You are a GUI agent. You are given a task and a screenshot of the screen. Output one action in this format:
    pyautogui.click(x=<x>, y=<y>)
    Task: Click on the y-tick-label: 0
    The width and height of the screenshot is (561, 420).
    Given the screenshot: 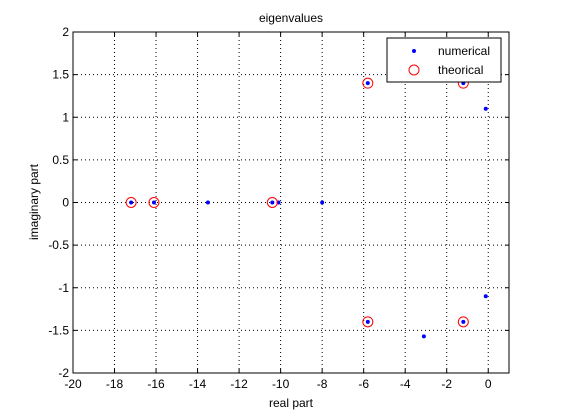 What is the action you would take?
    pyautogui.click(x=65, y=203)
    